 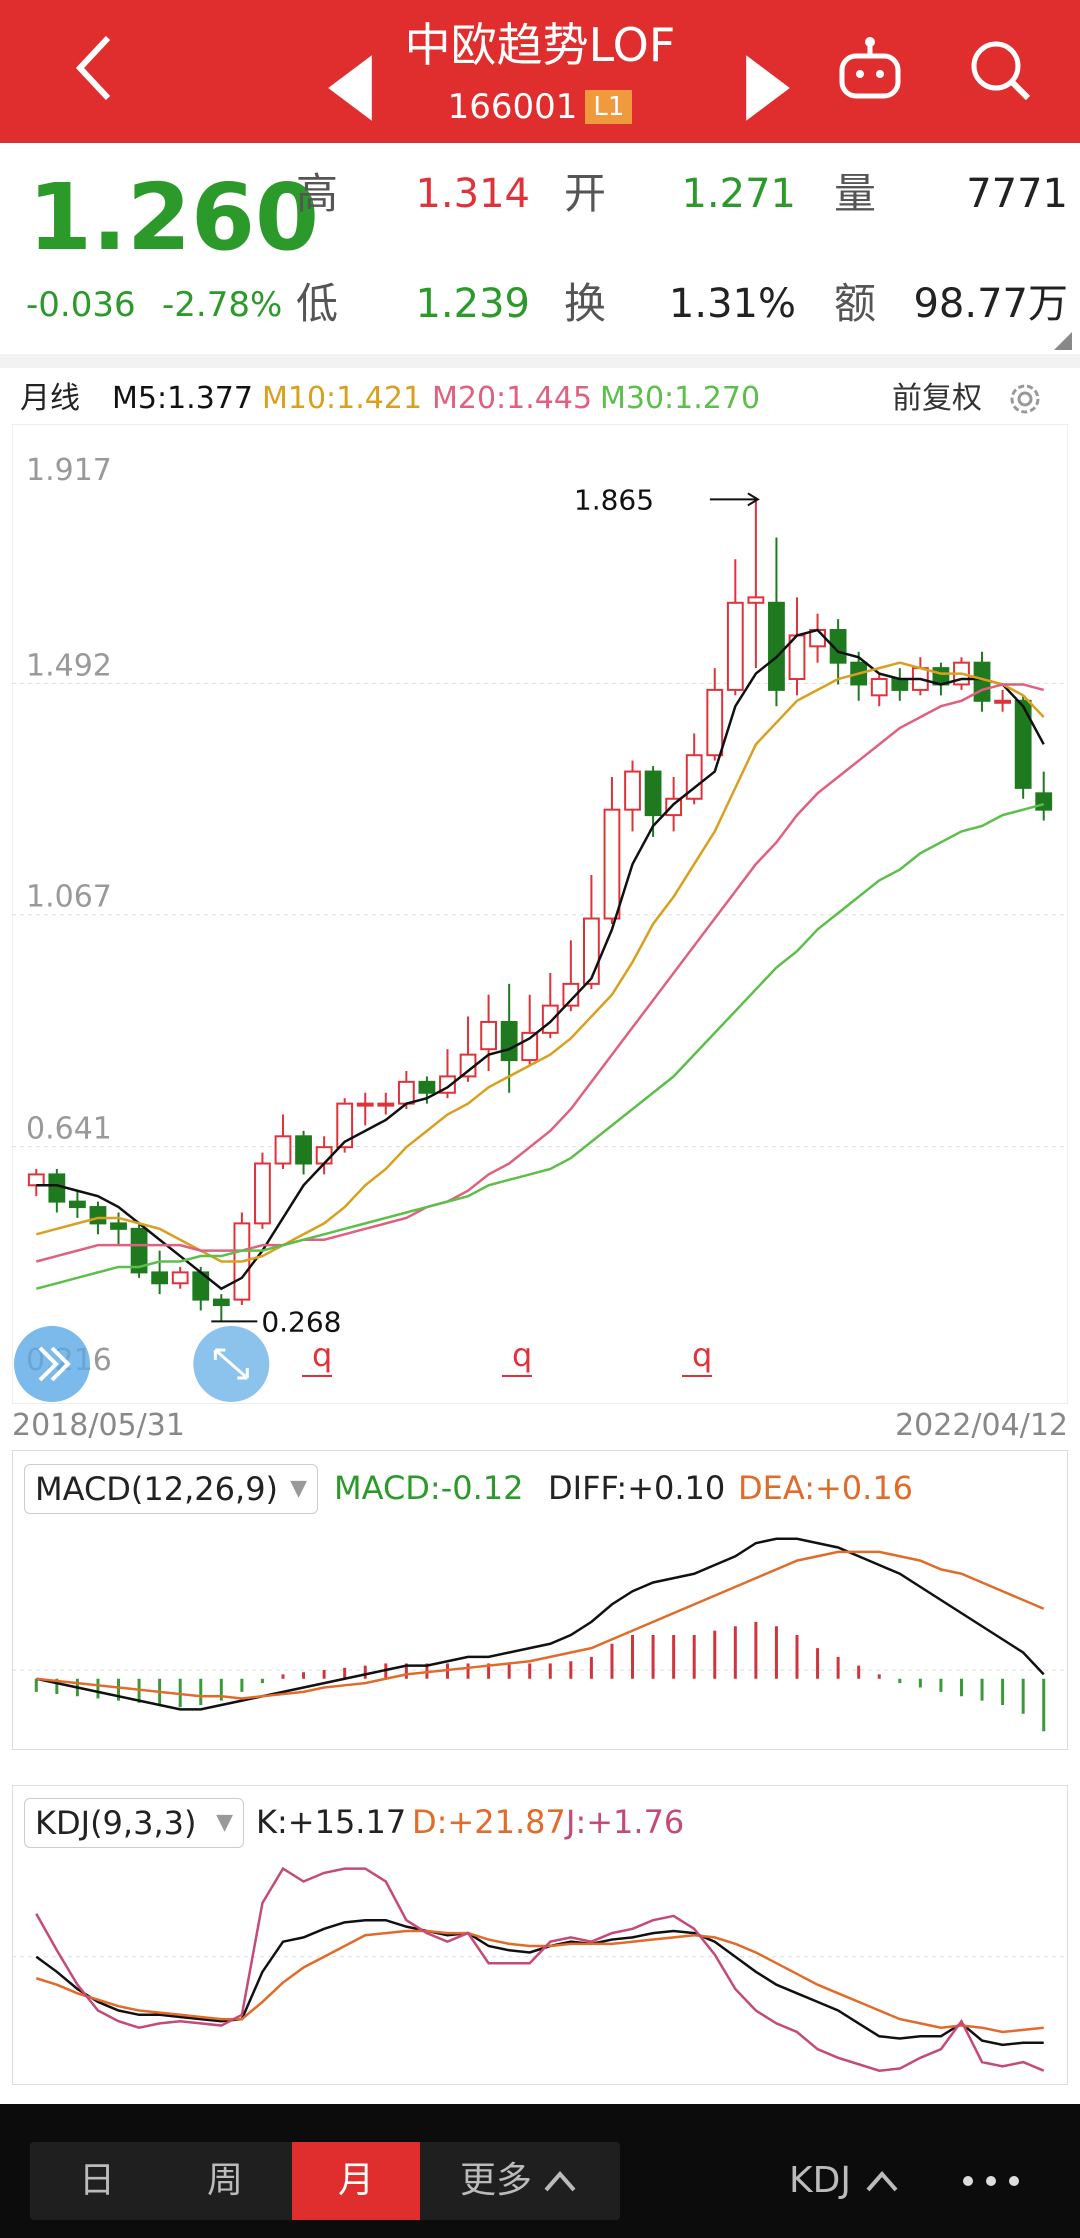 I want to click on volume-value: 7771, so click(x=1017, y=194).